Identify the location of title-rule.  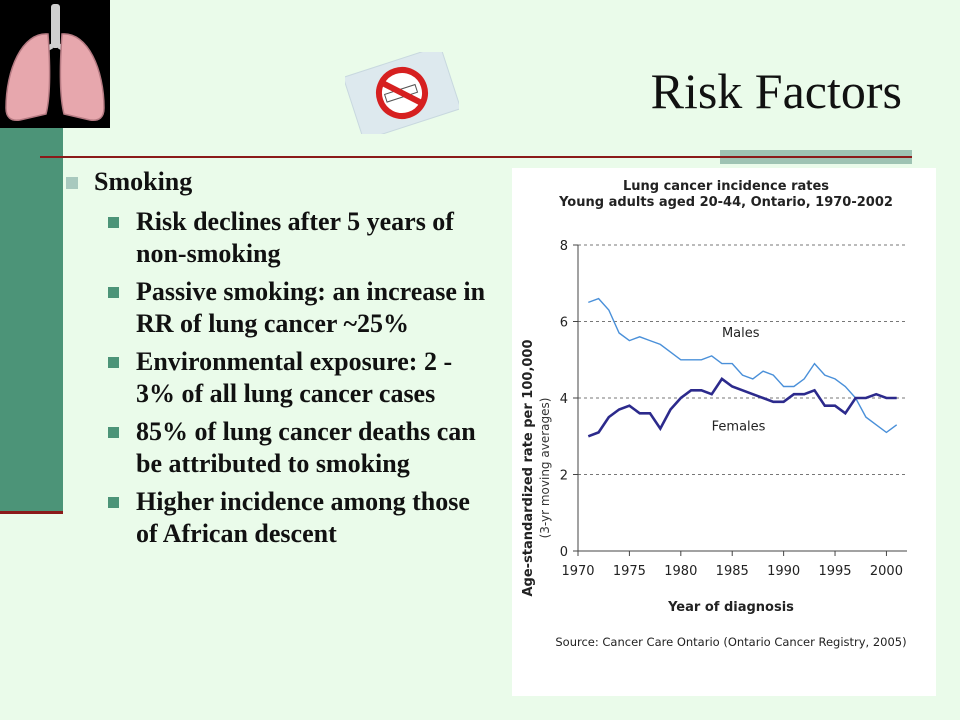
(476, 157).